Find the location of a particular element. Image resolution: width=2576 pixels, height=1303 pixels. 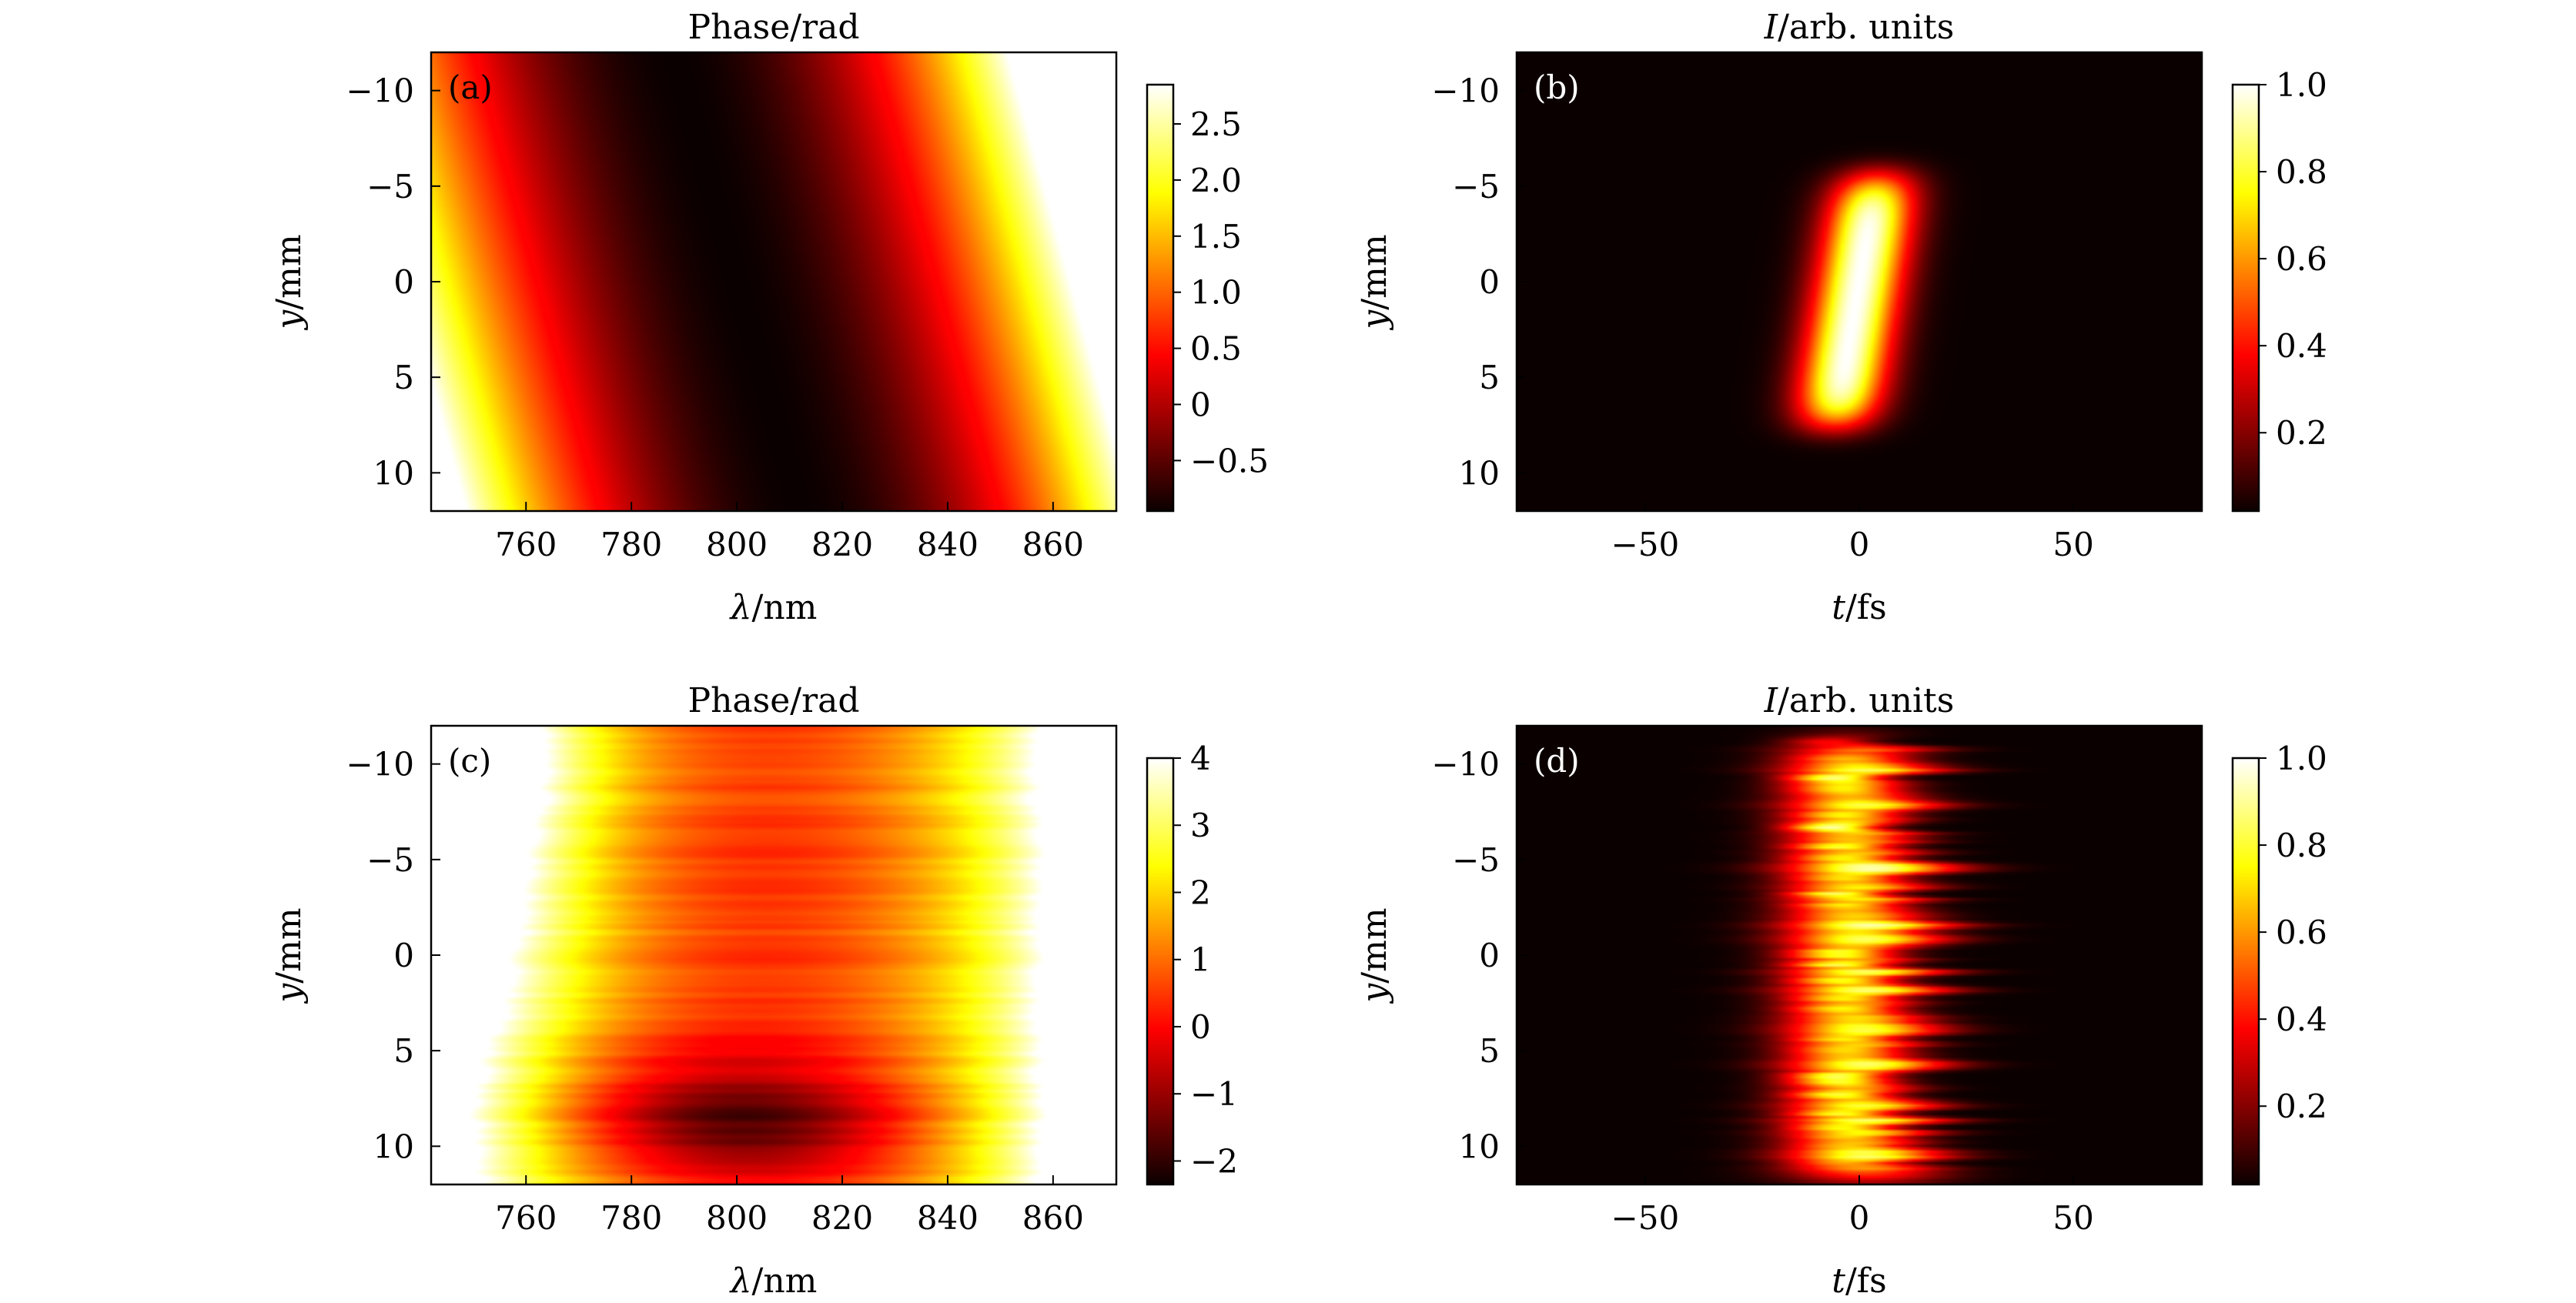

colorbar-tick-label: −0.5 is located at coordinates (1230, 461).